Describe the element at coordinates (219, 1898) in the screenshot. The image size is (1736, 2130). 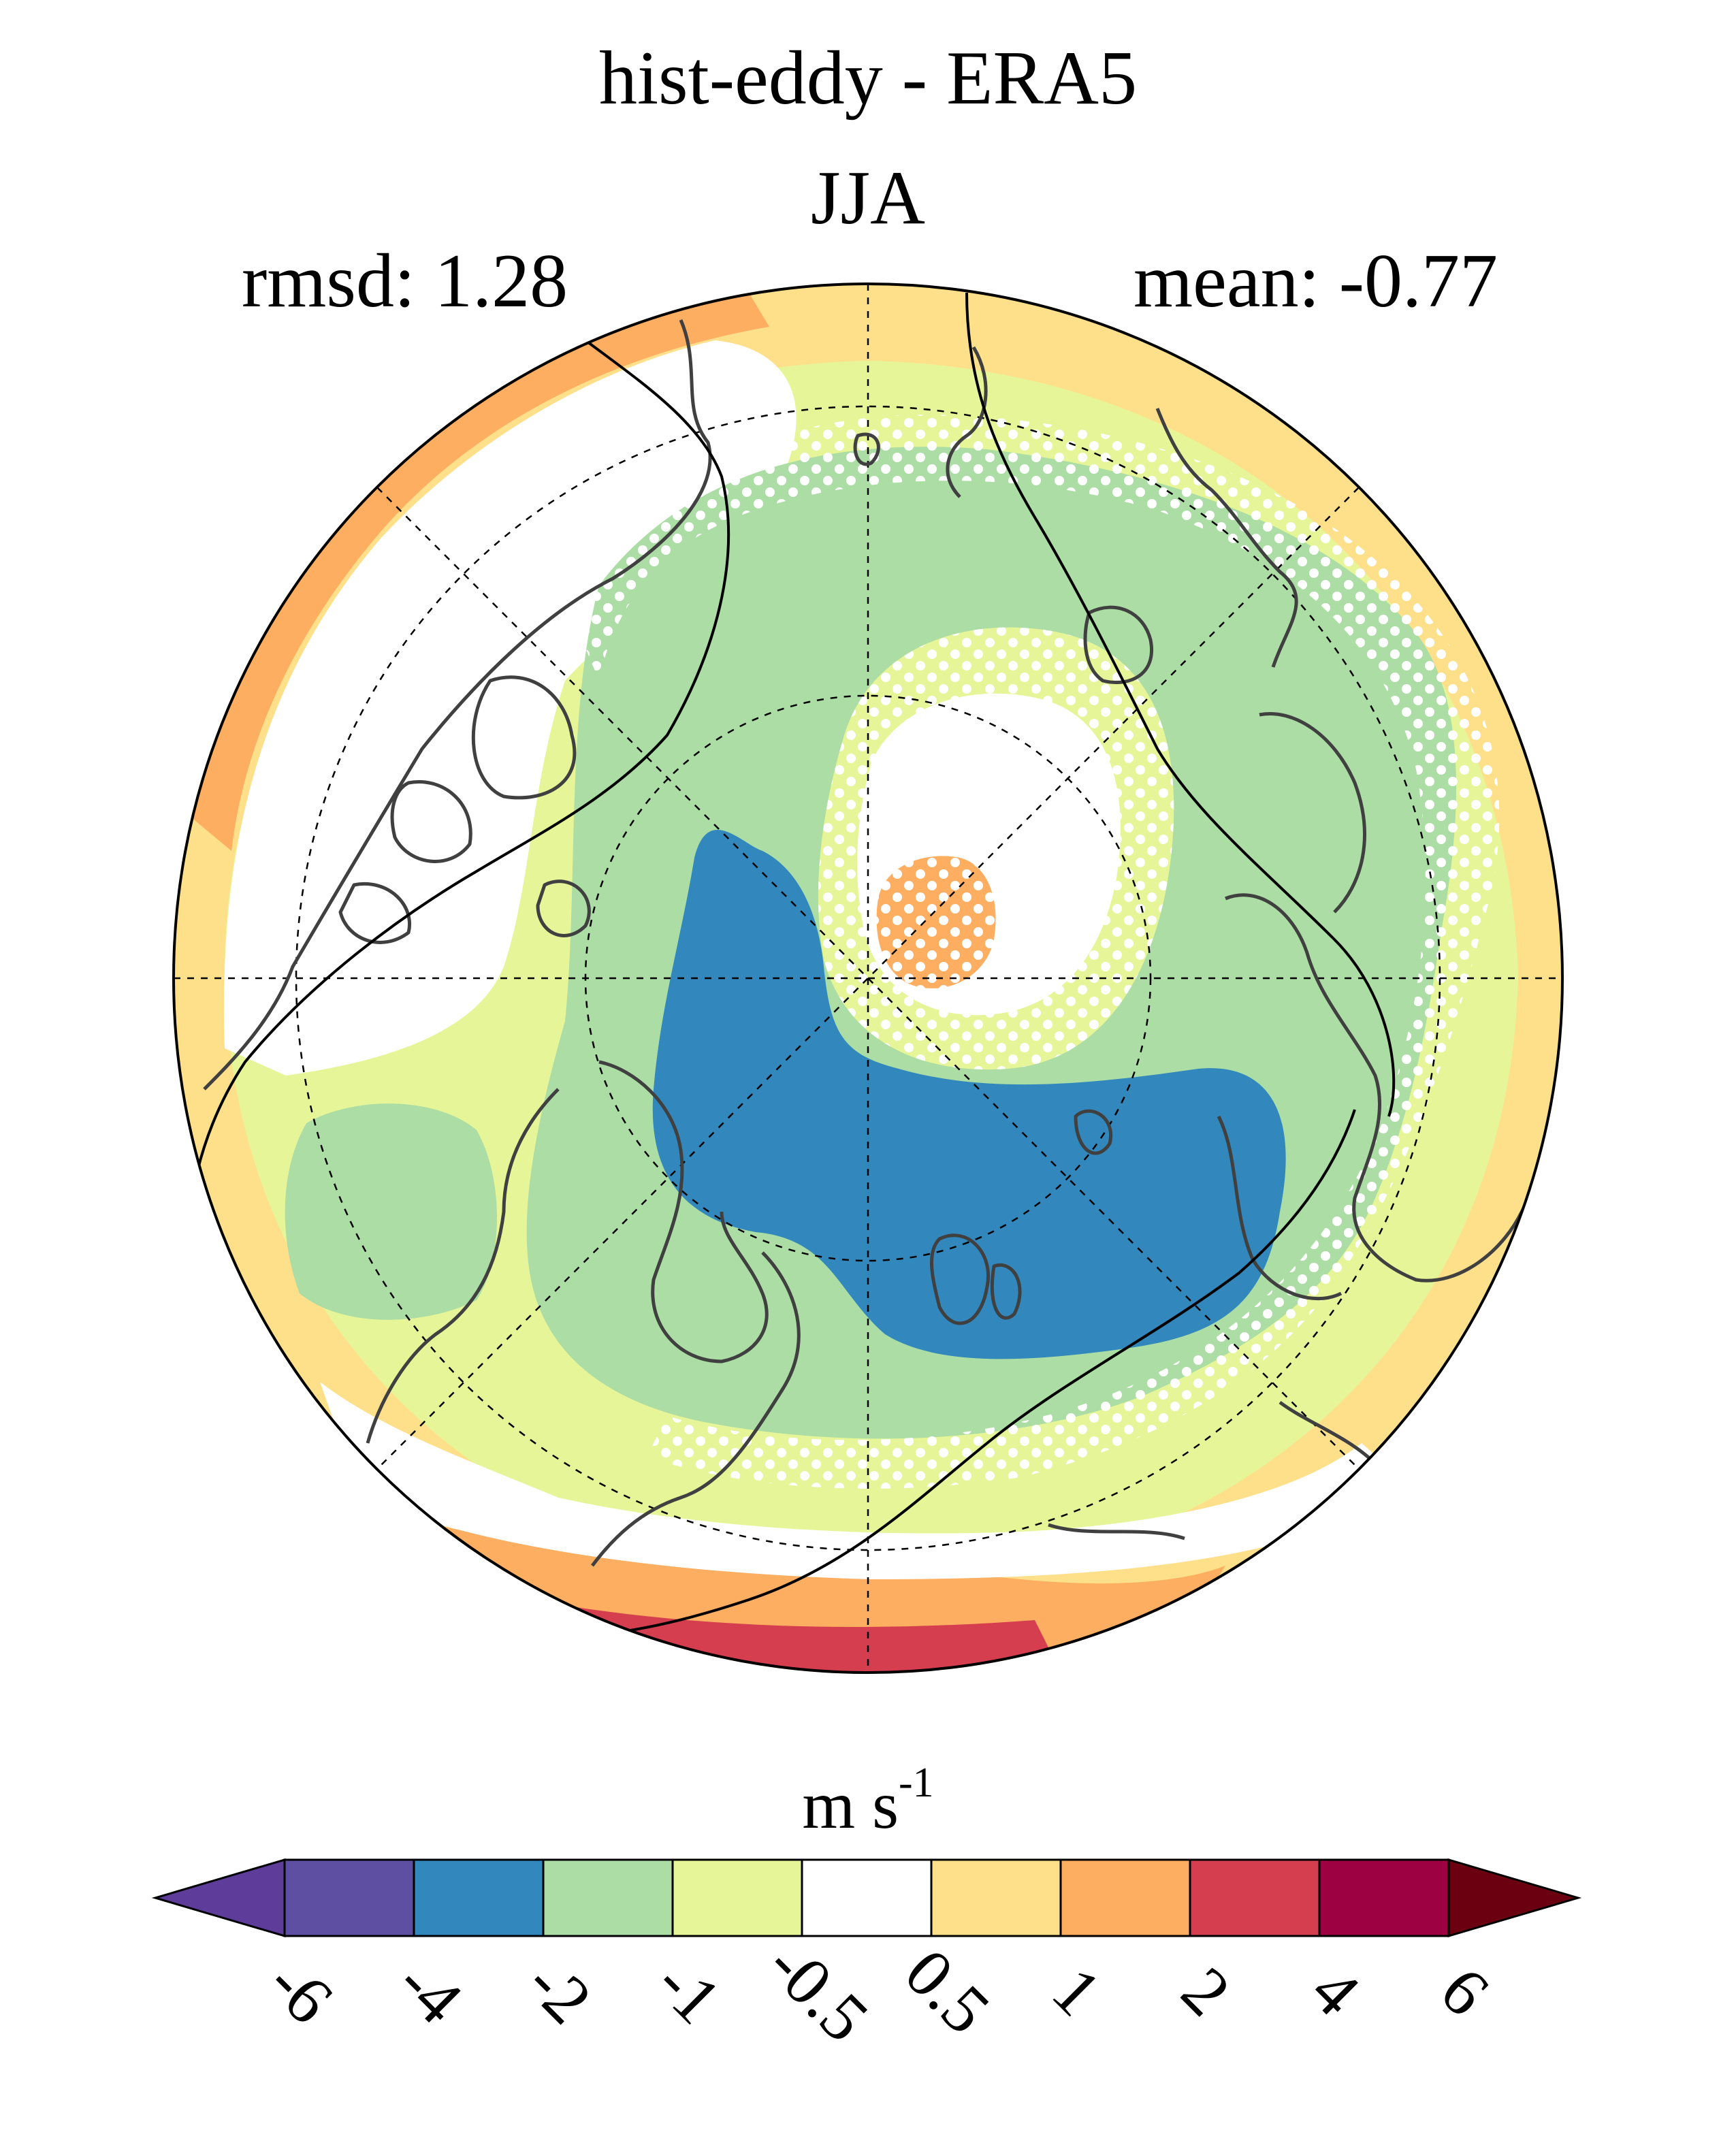
I see `colorbar-left-arrow` at that location.